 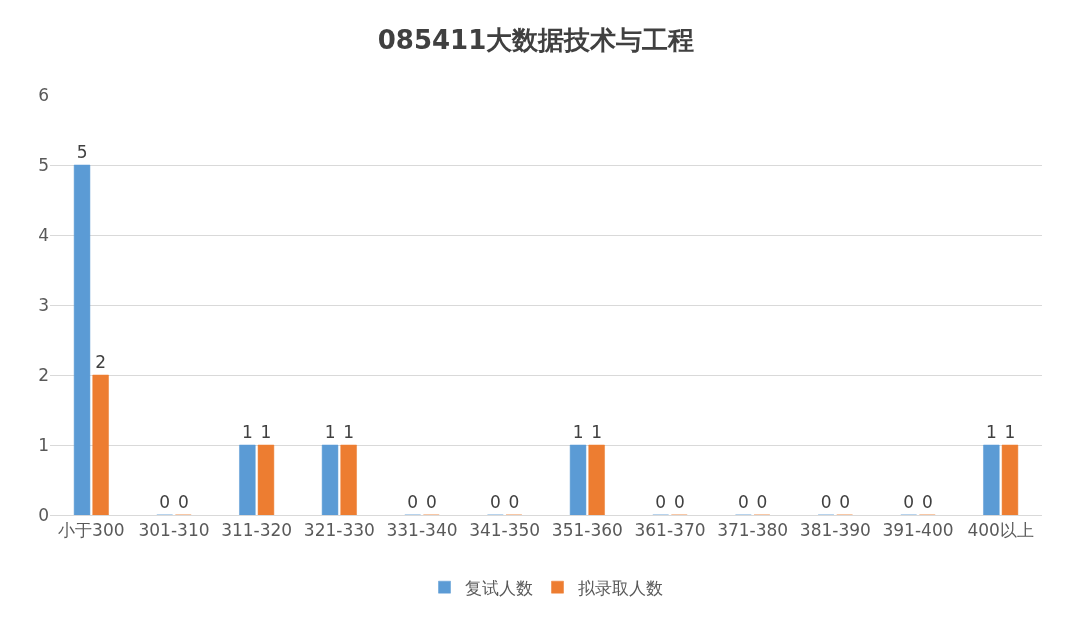 What do you see at coordinates (43, 514) in the screenshot?
I see `y-tick-label: 0` at bounding box center [43, 514].